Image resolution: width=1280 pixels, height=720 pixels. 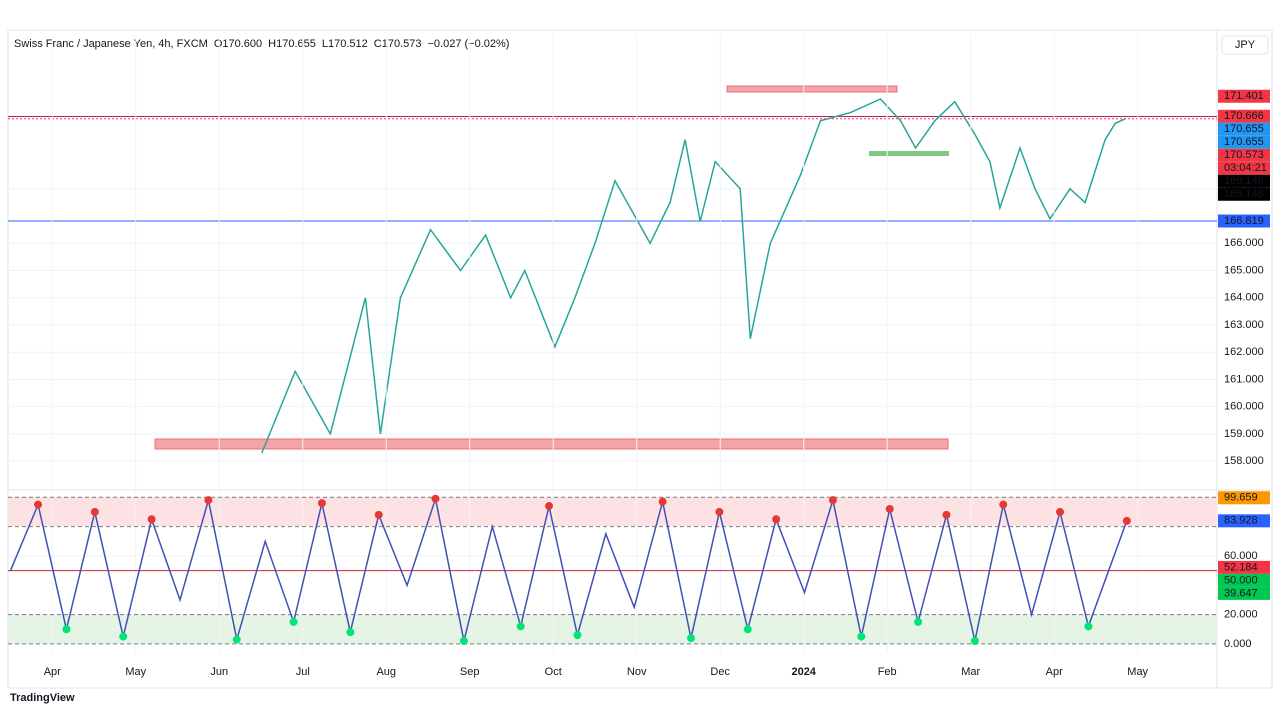 I want to click on ohlc-value: H170.655, so click(x=292, y=44).